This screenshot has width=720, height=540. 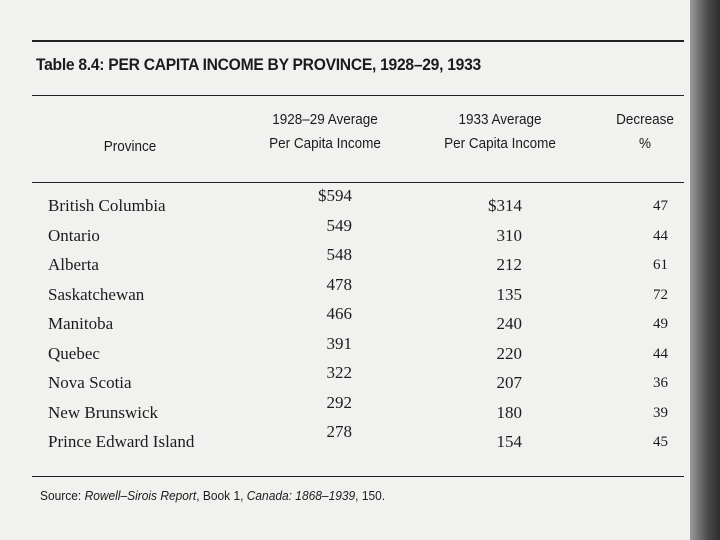 I want to click on table-cell: 292, so click(x=339, y=402).